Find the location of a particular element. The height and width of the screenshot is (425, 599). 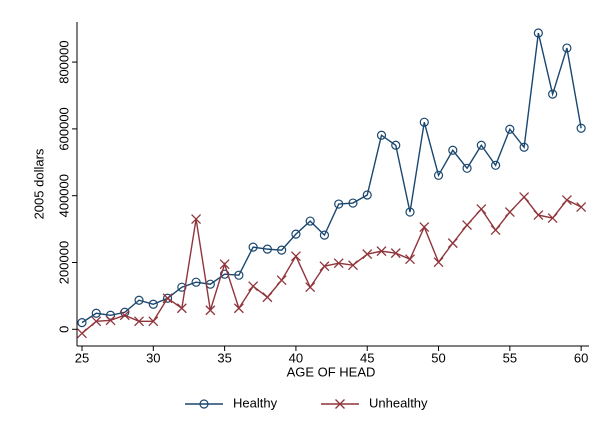

x-tick-label: 35 is located at coordinates (224, 357).